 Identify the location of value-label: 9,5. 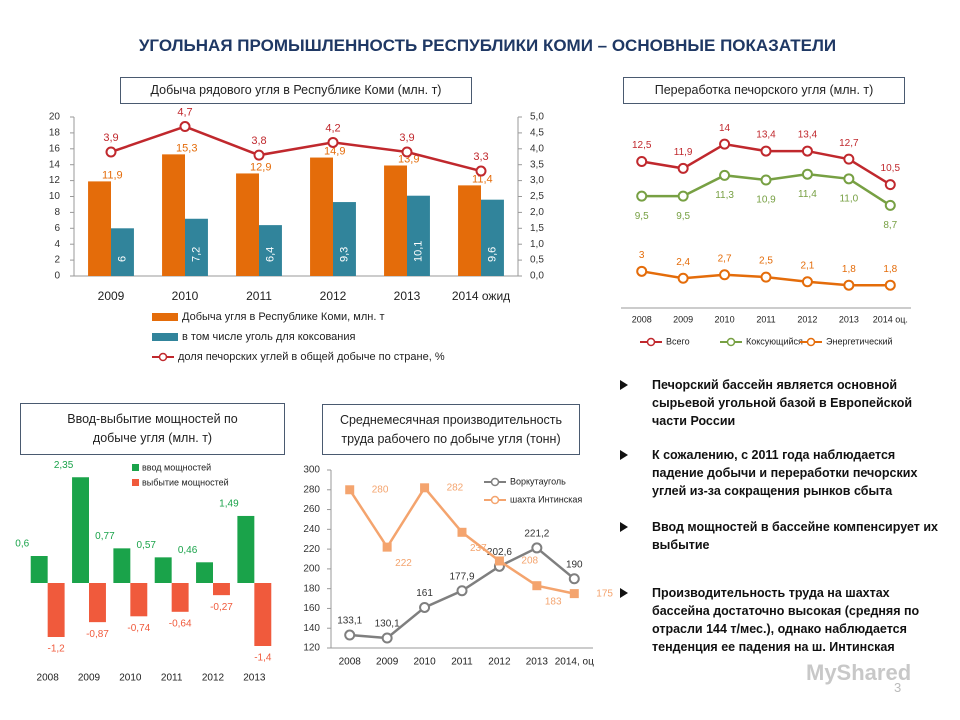
(642, 216).